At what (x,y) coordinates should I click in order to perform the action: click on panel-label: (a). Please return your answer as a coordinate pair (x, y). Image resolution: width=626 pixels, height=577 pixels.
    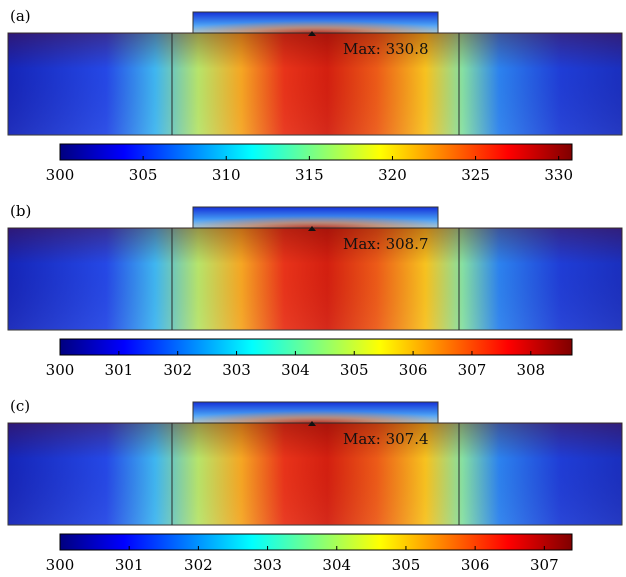
    Looking at the image, I should click on (20, 16).